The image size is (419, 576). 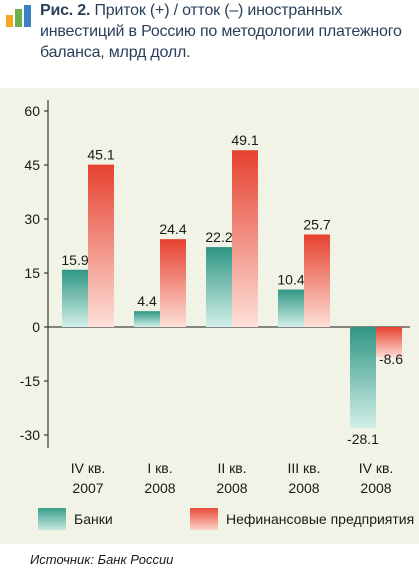 I want to click on y-tick-label: 15, so click(x=32, y=273).